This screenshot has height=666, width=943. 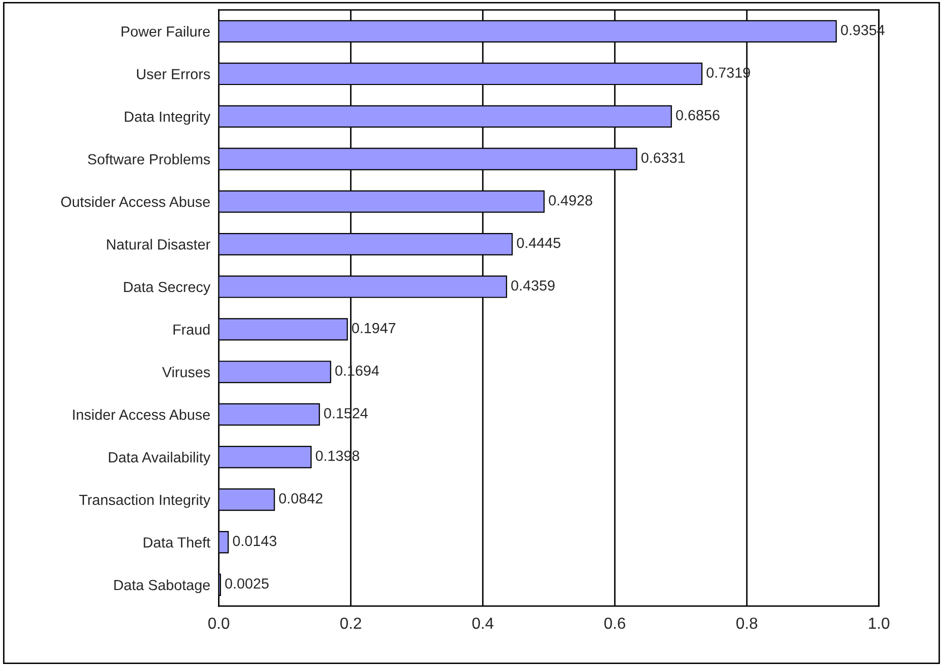 What do you see at coordinates (166, 31) in the screenshot?
I see `y-tick-label: Power Failure` at bounding box center [166, 31].